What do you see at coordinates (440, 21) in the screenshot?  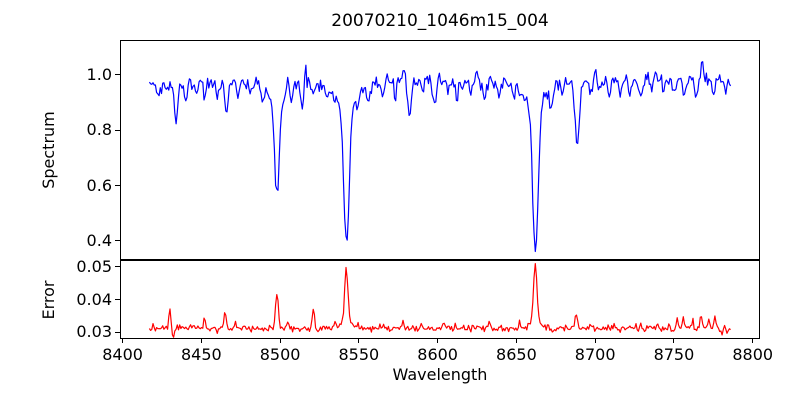 I see `chart-title: 20070210_1046m15_004` at bounding box center [440, 21].